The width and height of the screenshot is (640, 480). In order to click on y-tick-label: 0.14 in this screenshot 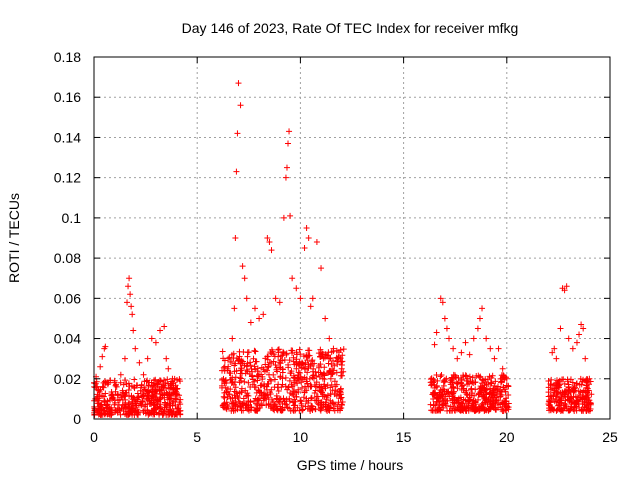, I will do `click(67, 137)`.